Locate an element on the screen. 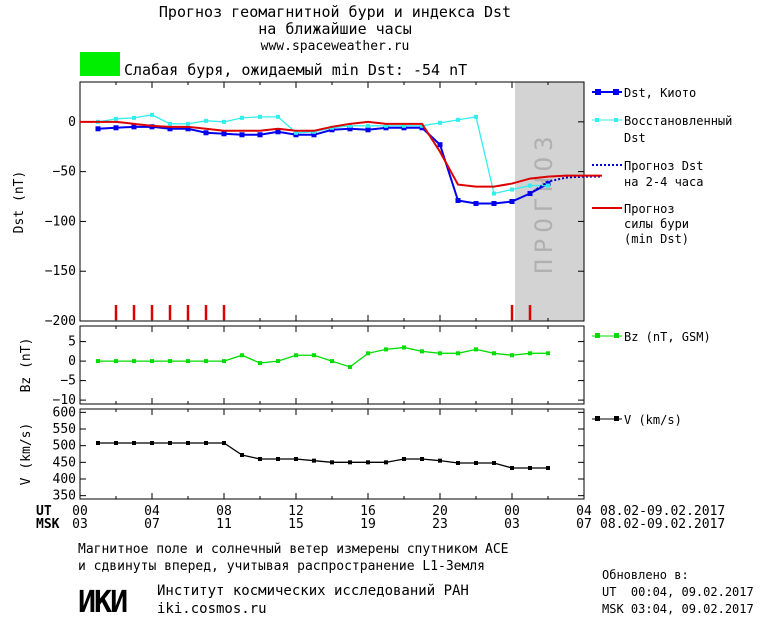 Image resolution: width=760 pixels, height=620 pixels. updated-msk: MSK 03:04, 09.02.2017 is located at coordinates (678, 609).